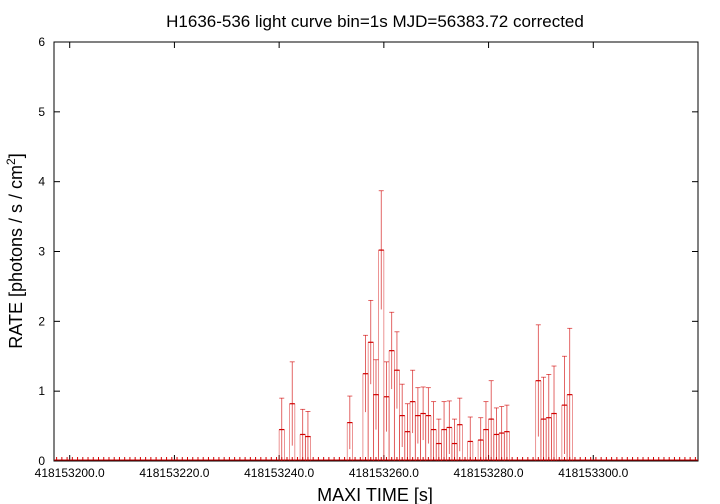 The width and height of the screenshot is (720, 504). What do you see at coordinates (41, 42) in the screenshot?
I see `y-tick-label-6: 6` at bounding box center [41, 42].